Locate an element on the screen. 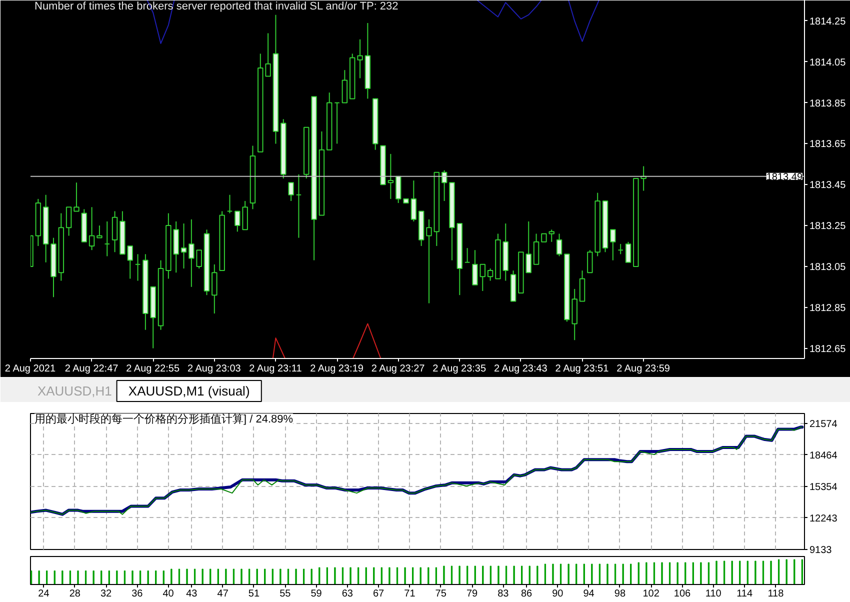 The height and width of the screenshot is (602, 850). x-tick-label: 2 Aug 23:03 is located at coordinates (214, 369).